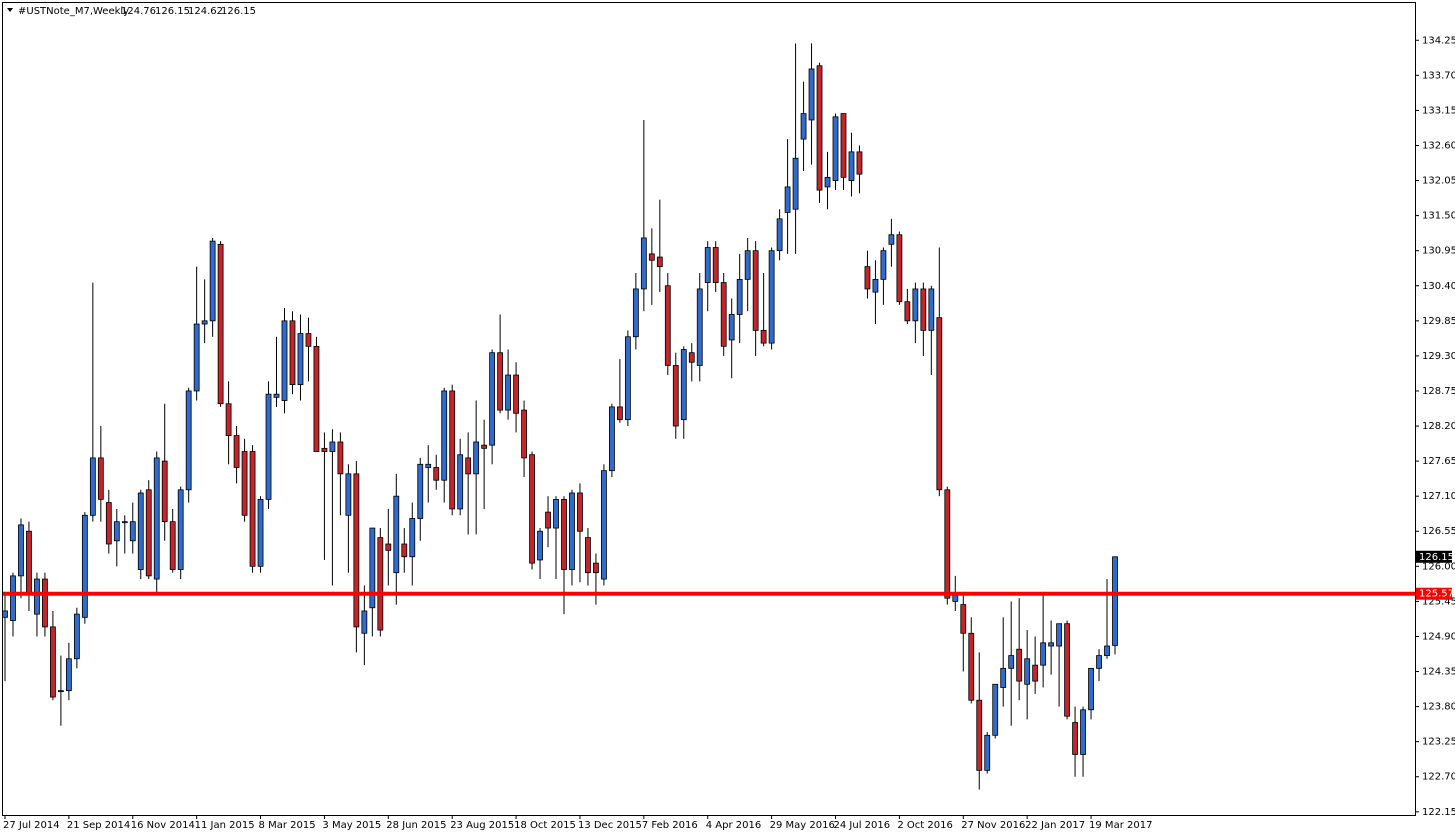  I want to click on x-tick-label: 23 Aug 2015, so click(482, 825).